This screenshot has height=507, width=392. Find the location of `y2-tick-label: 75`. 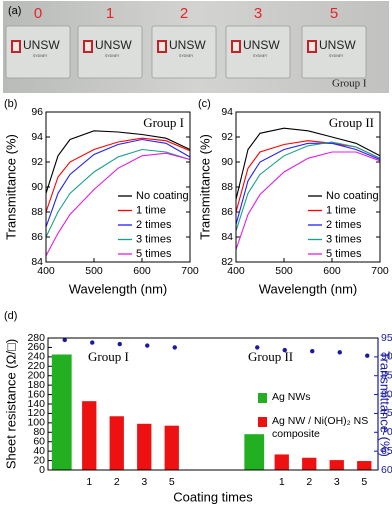

y2-tick-label: 75 is located at coordinates (386, 413).